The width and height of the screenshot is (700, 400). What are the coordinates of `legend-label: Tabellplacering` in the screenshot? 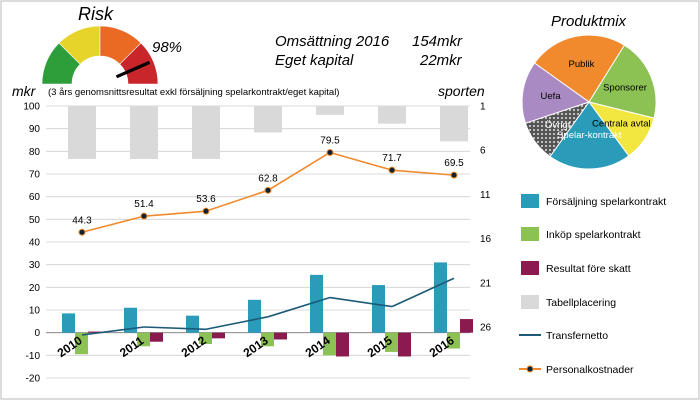 It's located at (581, 303).